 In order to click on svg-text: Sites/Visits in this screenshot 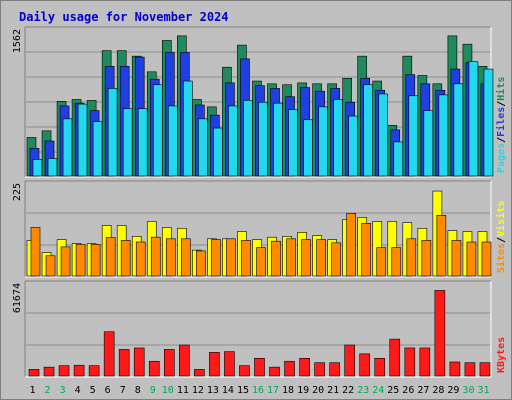, I will do `click(501, 237)`.